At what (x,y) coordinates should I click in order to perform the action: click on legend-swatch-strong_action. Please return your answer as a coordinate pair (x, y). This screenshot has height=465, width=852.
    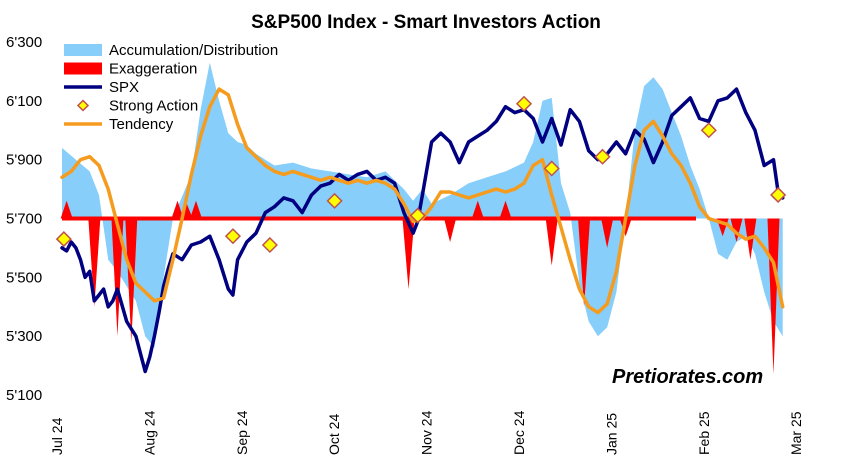
    Looking at the image, I should click on (83, 105).